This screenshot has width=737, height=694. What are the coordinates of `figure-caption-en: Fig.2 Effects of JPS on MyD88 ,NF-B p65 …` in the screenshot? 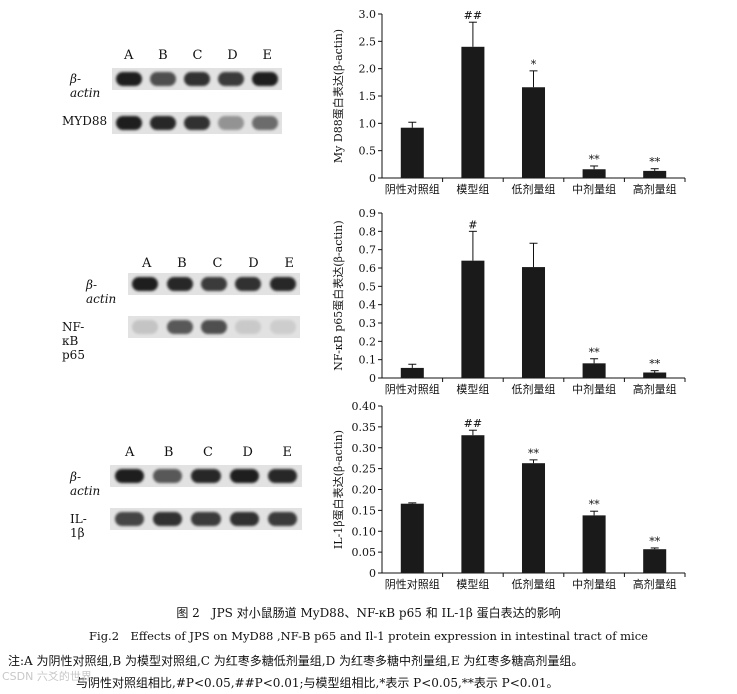 It's located at (368, 636).